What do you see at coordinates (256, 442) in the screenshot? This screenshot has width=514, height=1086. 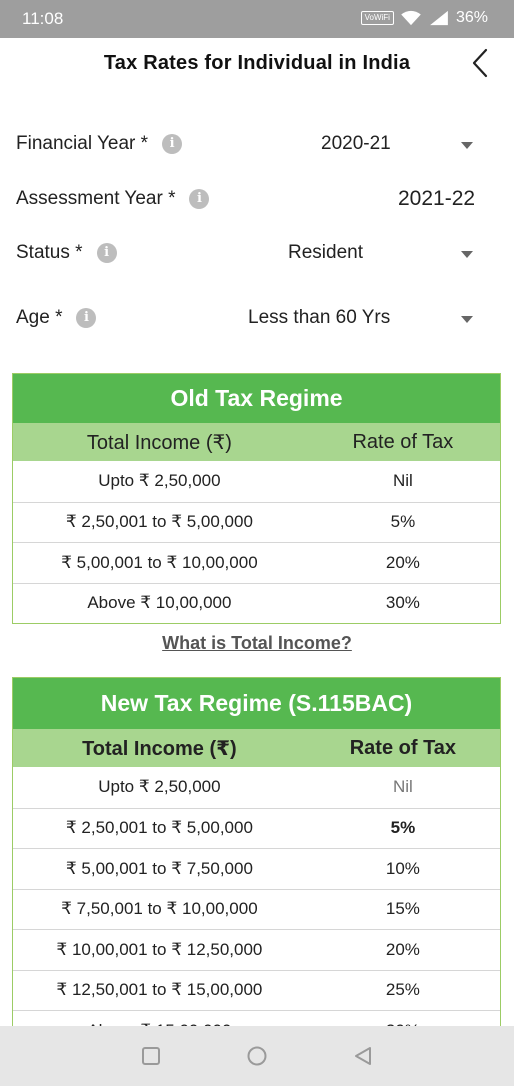 I see `old-regime-header-row: Total Income (₹) Rate of Tax` at bounding box center [256, 442].